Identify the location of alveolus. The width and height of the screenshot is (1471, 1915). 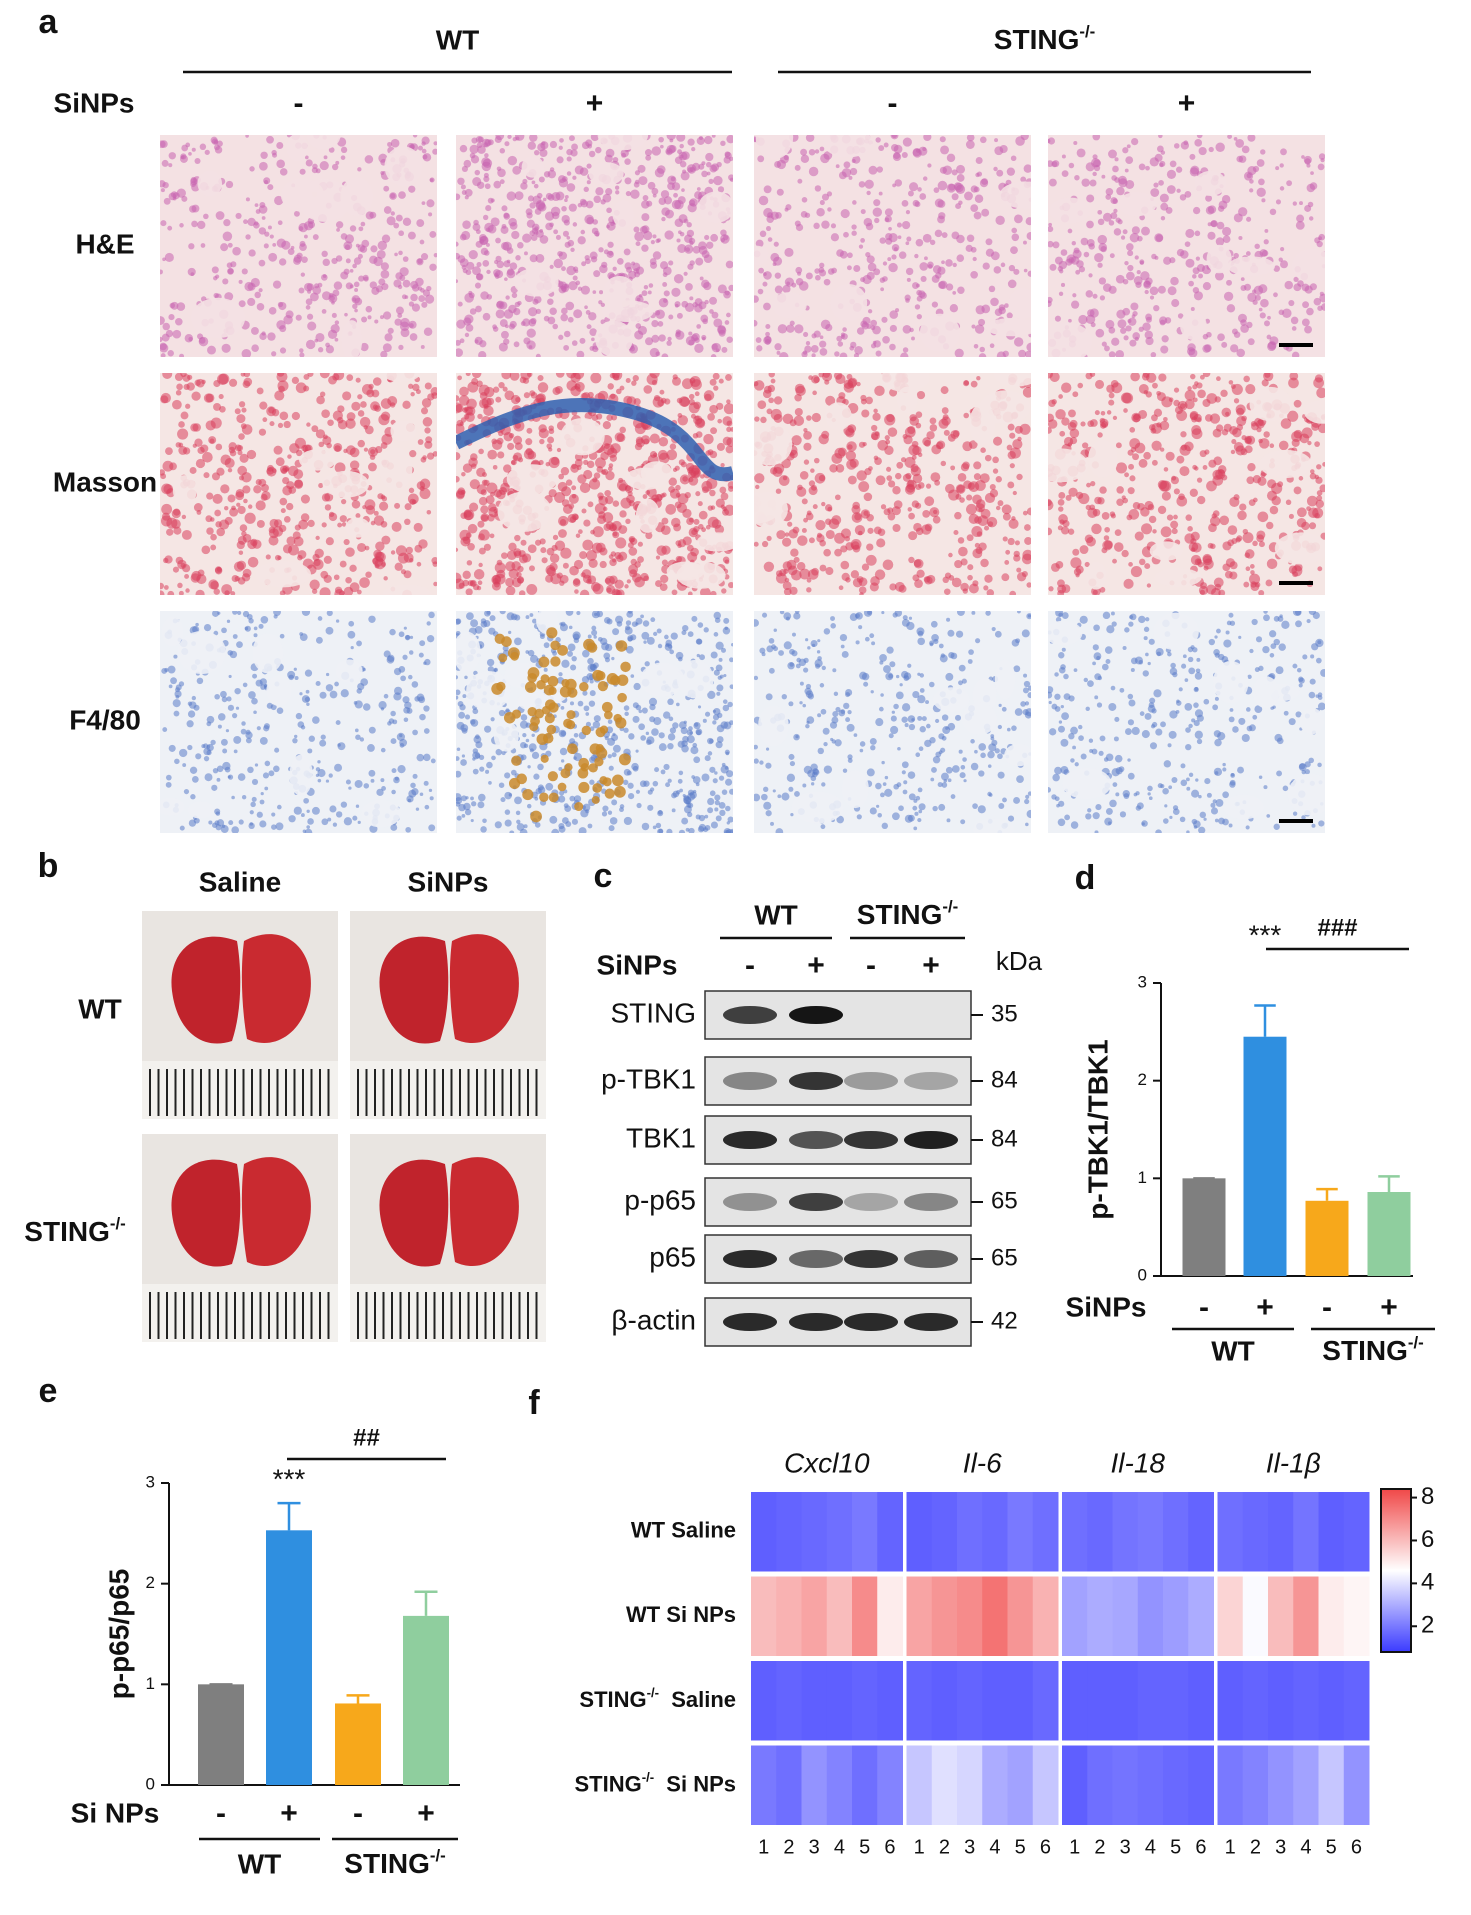
(346, 484).